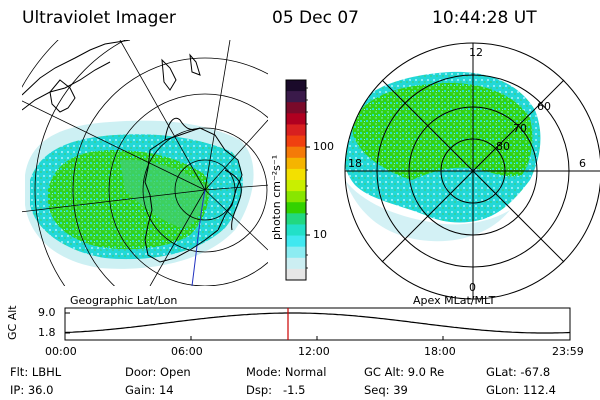  I want to click on mlt-label-0: 0, so click(472, 287).